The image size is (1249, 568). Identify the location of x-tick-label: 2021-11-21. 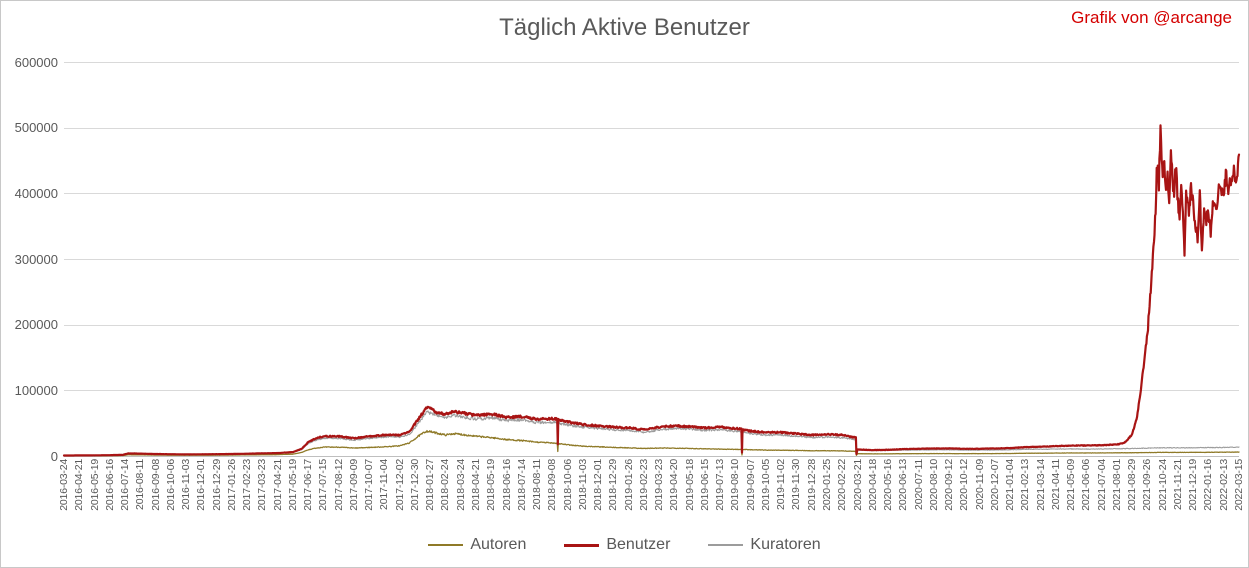
(1177, 484).